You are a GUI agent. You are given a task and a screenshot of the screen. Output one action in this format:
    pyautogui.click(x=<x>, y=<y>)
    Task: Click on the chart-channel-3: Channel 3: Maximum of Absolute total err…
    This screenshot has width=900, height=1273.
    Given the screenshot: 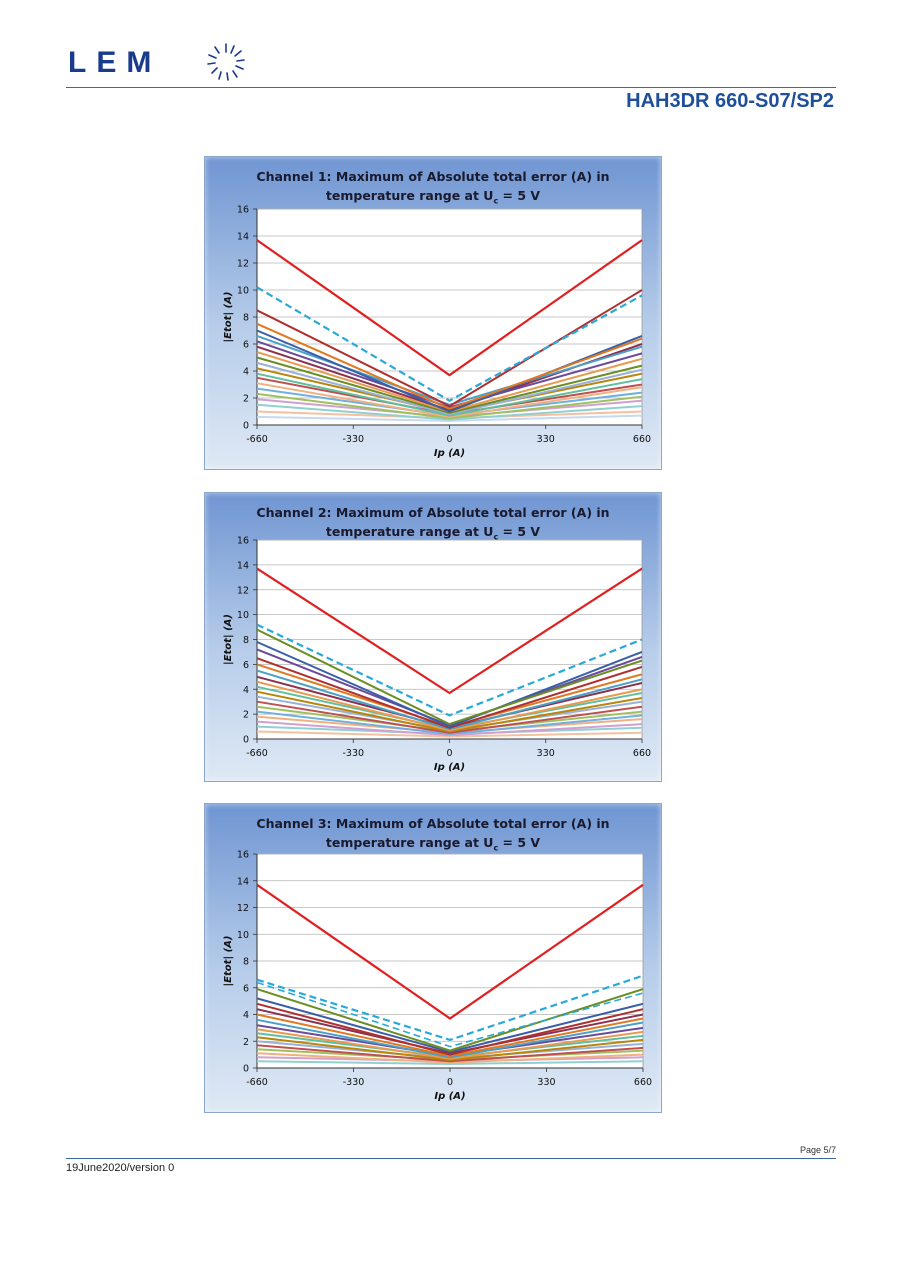 What is the action you would take?
    pyautogui.click(x=433, y=958)
    